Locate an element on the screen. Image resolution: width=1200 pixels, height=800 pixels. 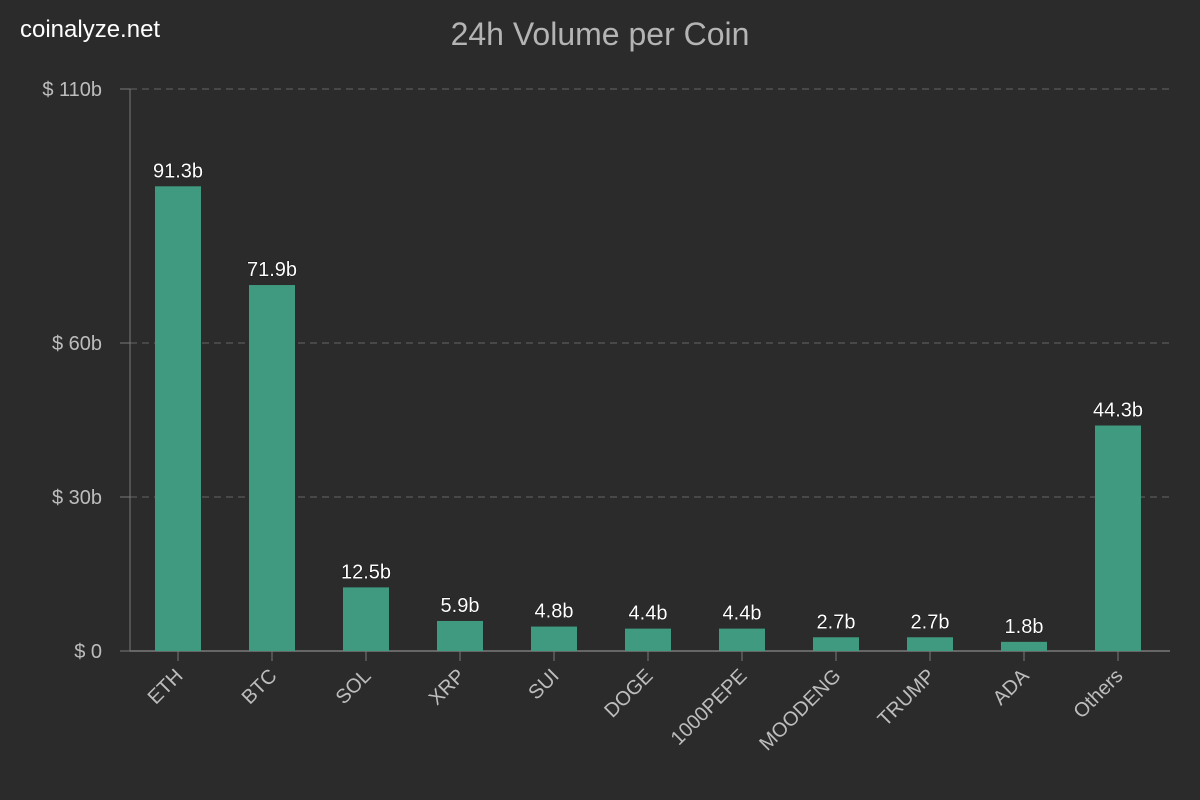
bar-sol is located at coordinates (366, 619).